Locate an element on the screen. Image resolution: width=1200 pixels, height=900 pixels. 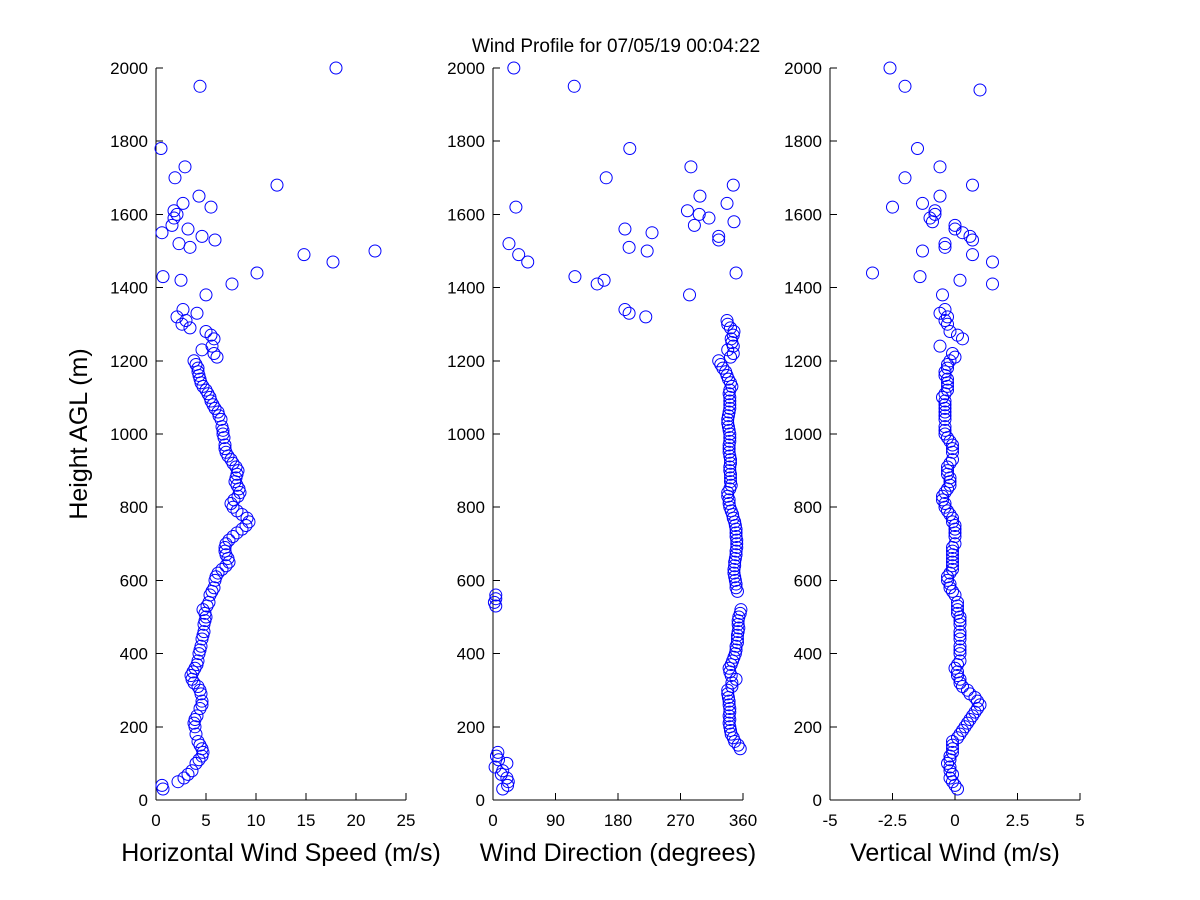
direction-x-tick-label: 0 is located at coordinates (492, 820).